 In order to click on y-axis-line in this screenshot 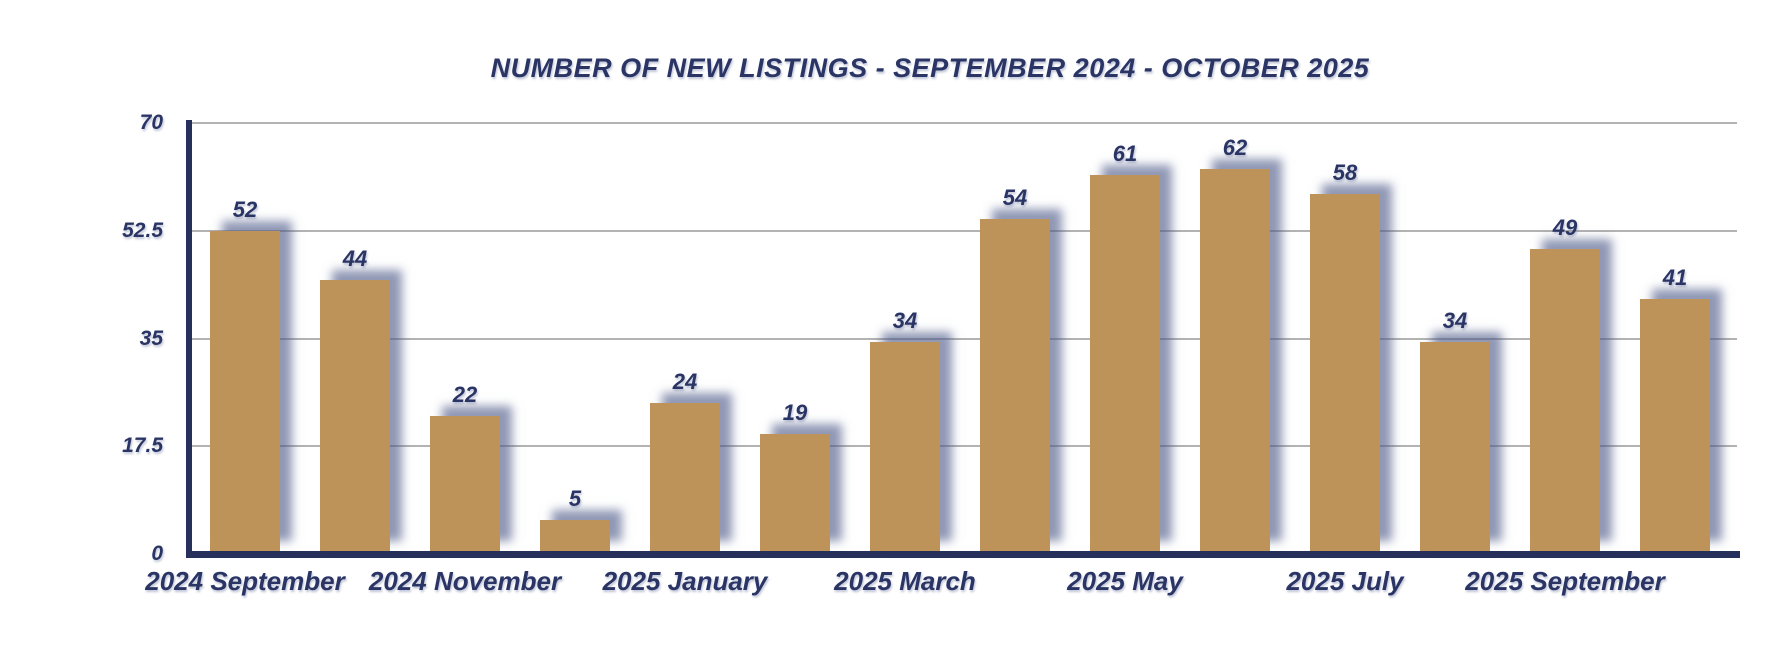, I will do `click(189, 339)`.